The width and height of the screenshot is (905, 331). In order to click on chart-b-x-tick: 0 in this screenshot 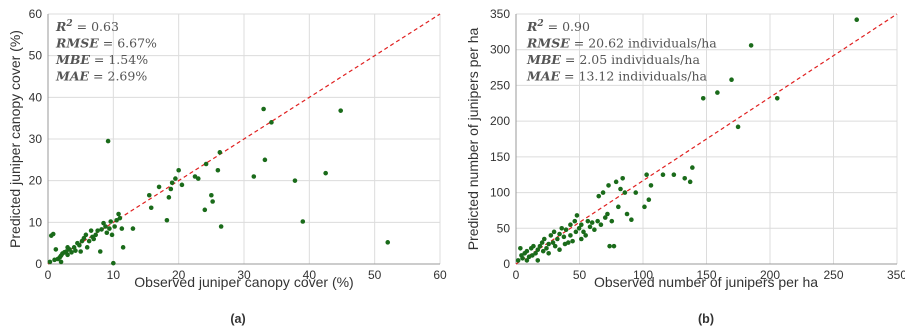, I will do `click(516, 275)`.